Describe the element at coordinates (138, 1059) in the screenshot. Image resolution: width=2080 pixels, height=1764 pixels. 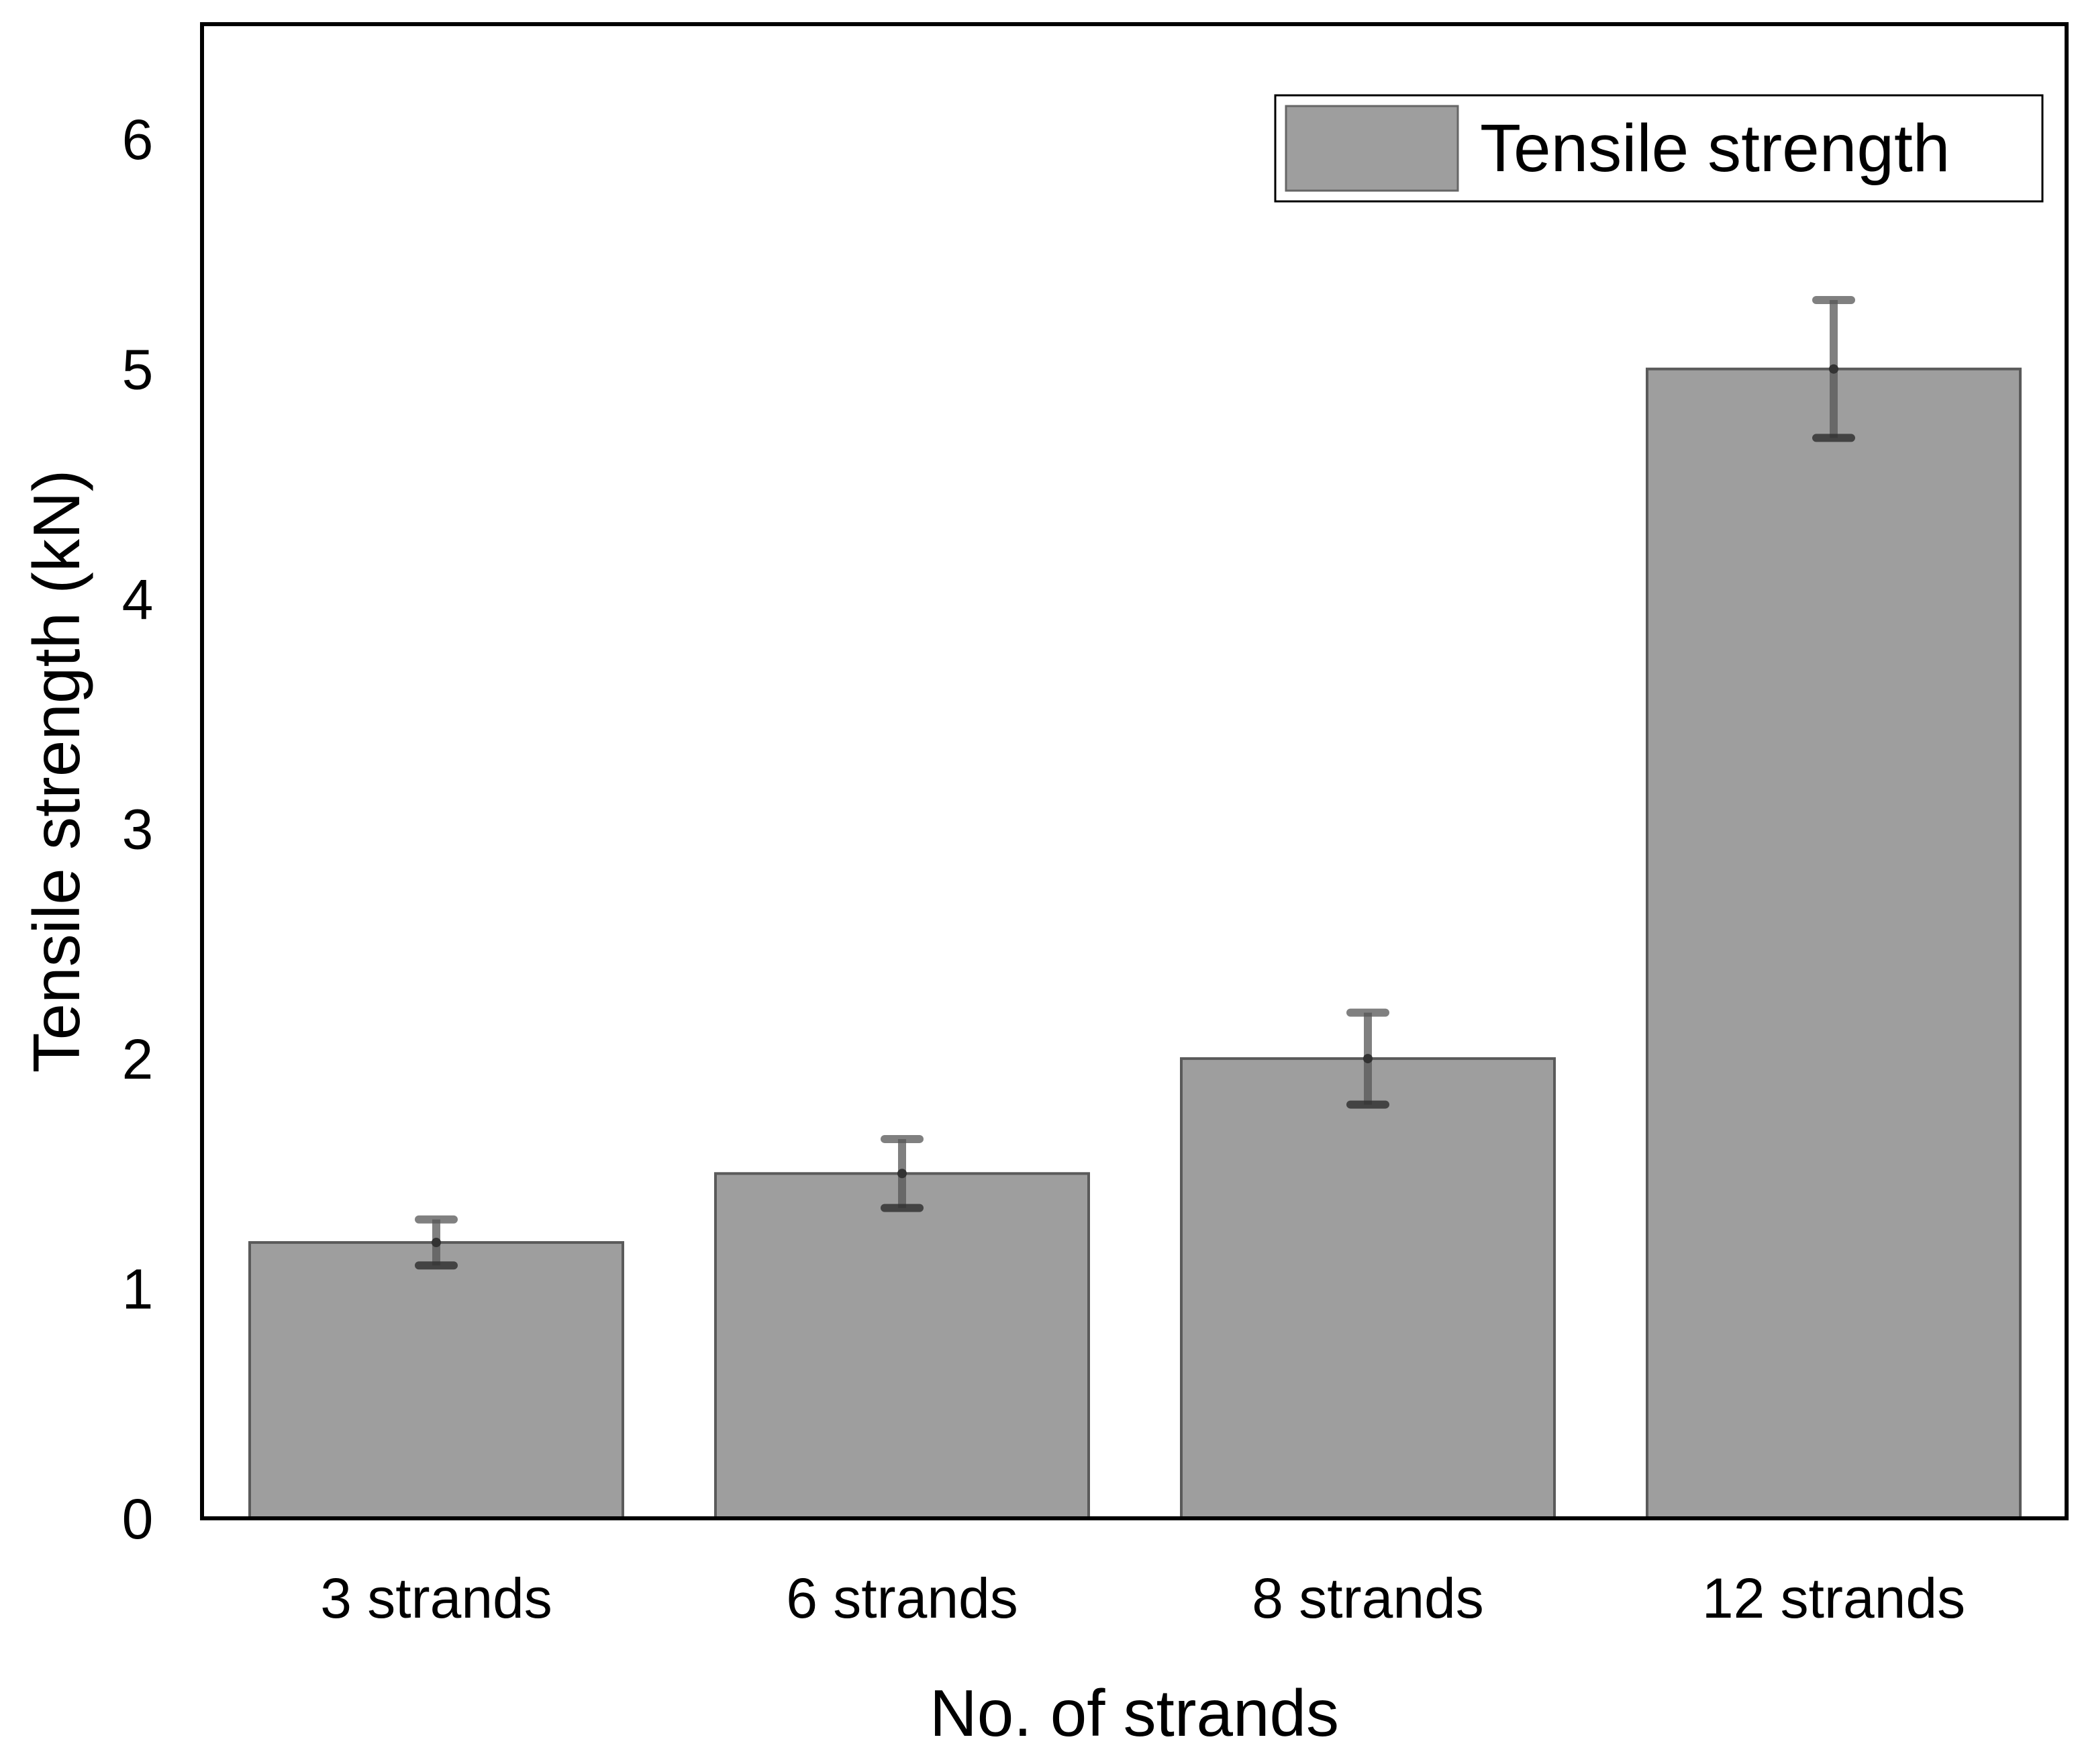
I see `y-tick-label: 2` at that location.